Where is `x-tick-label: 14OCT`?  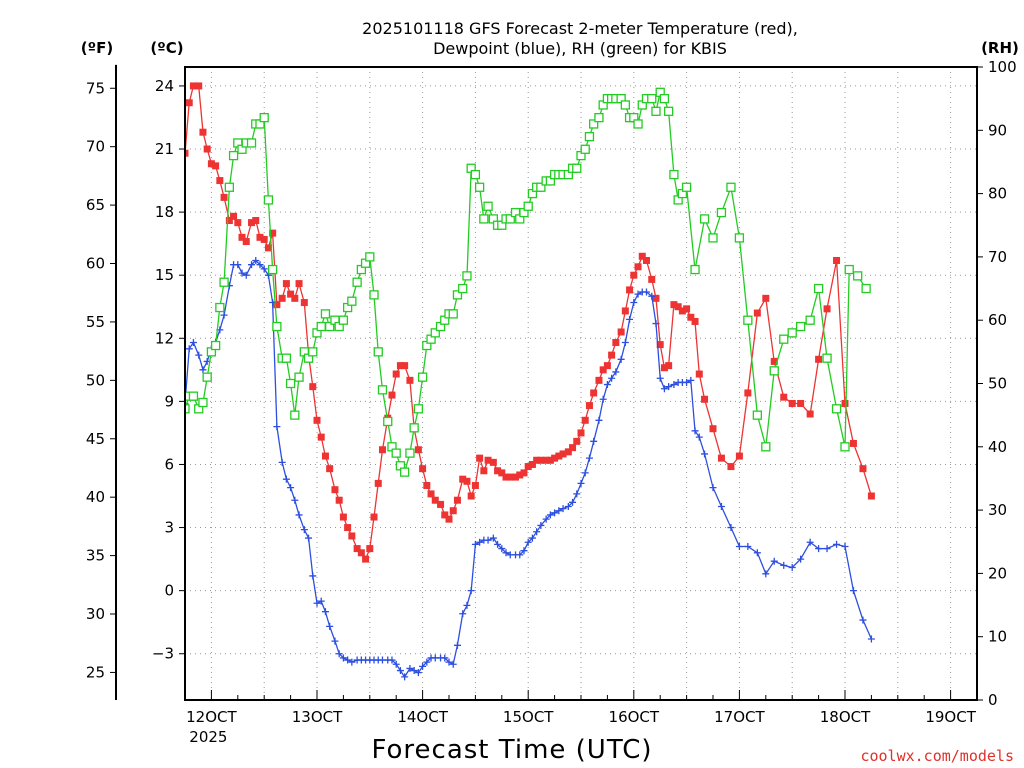
x-tick-label: 14OCT is located at coordinates (422, 717).